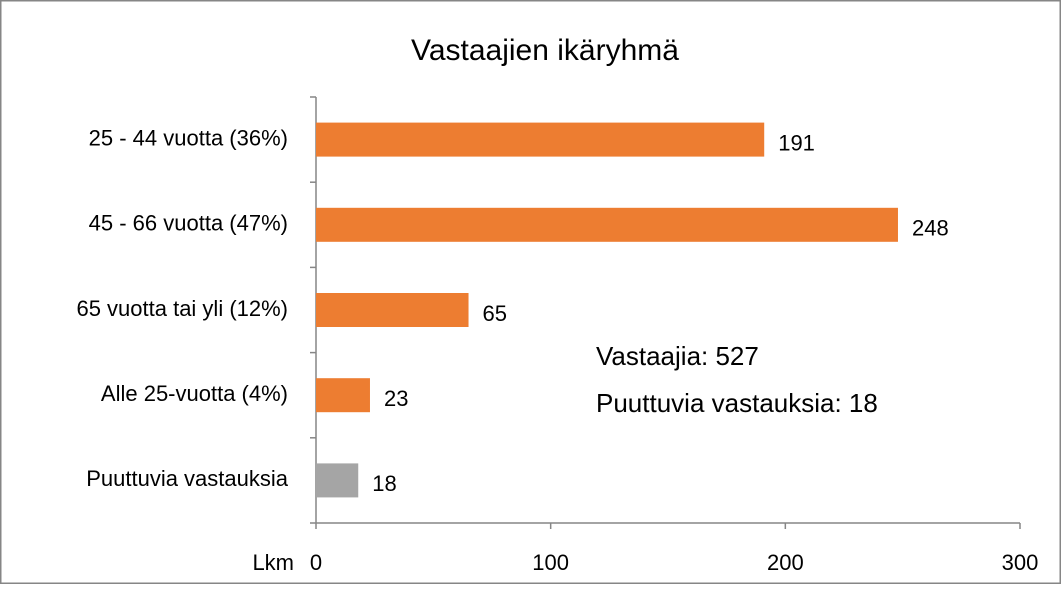 This screenshot has height=589, width=1061. I want to click on x-tick-label: 300, so click(1020, 562).